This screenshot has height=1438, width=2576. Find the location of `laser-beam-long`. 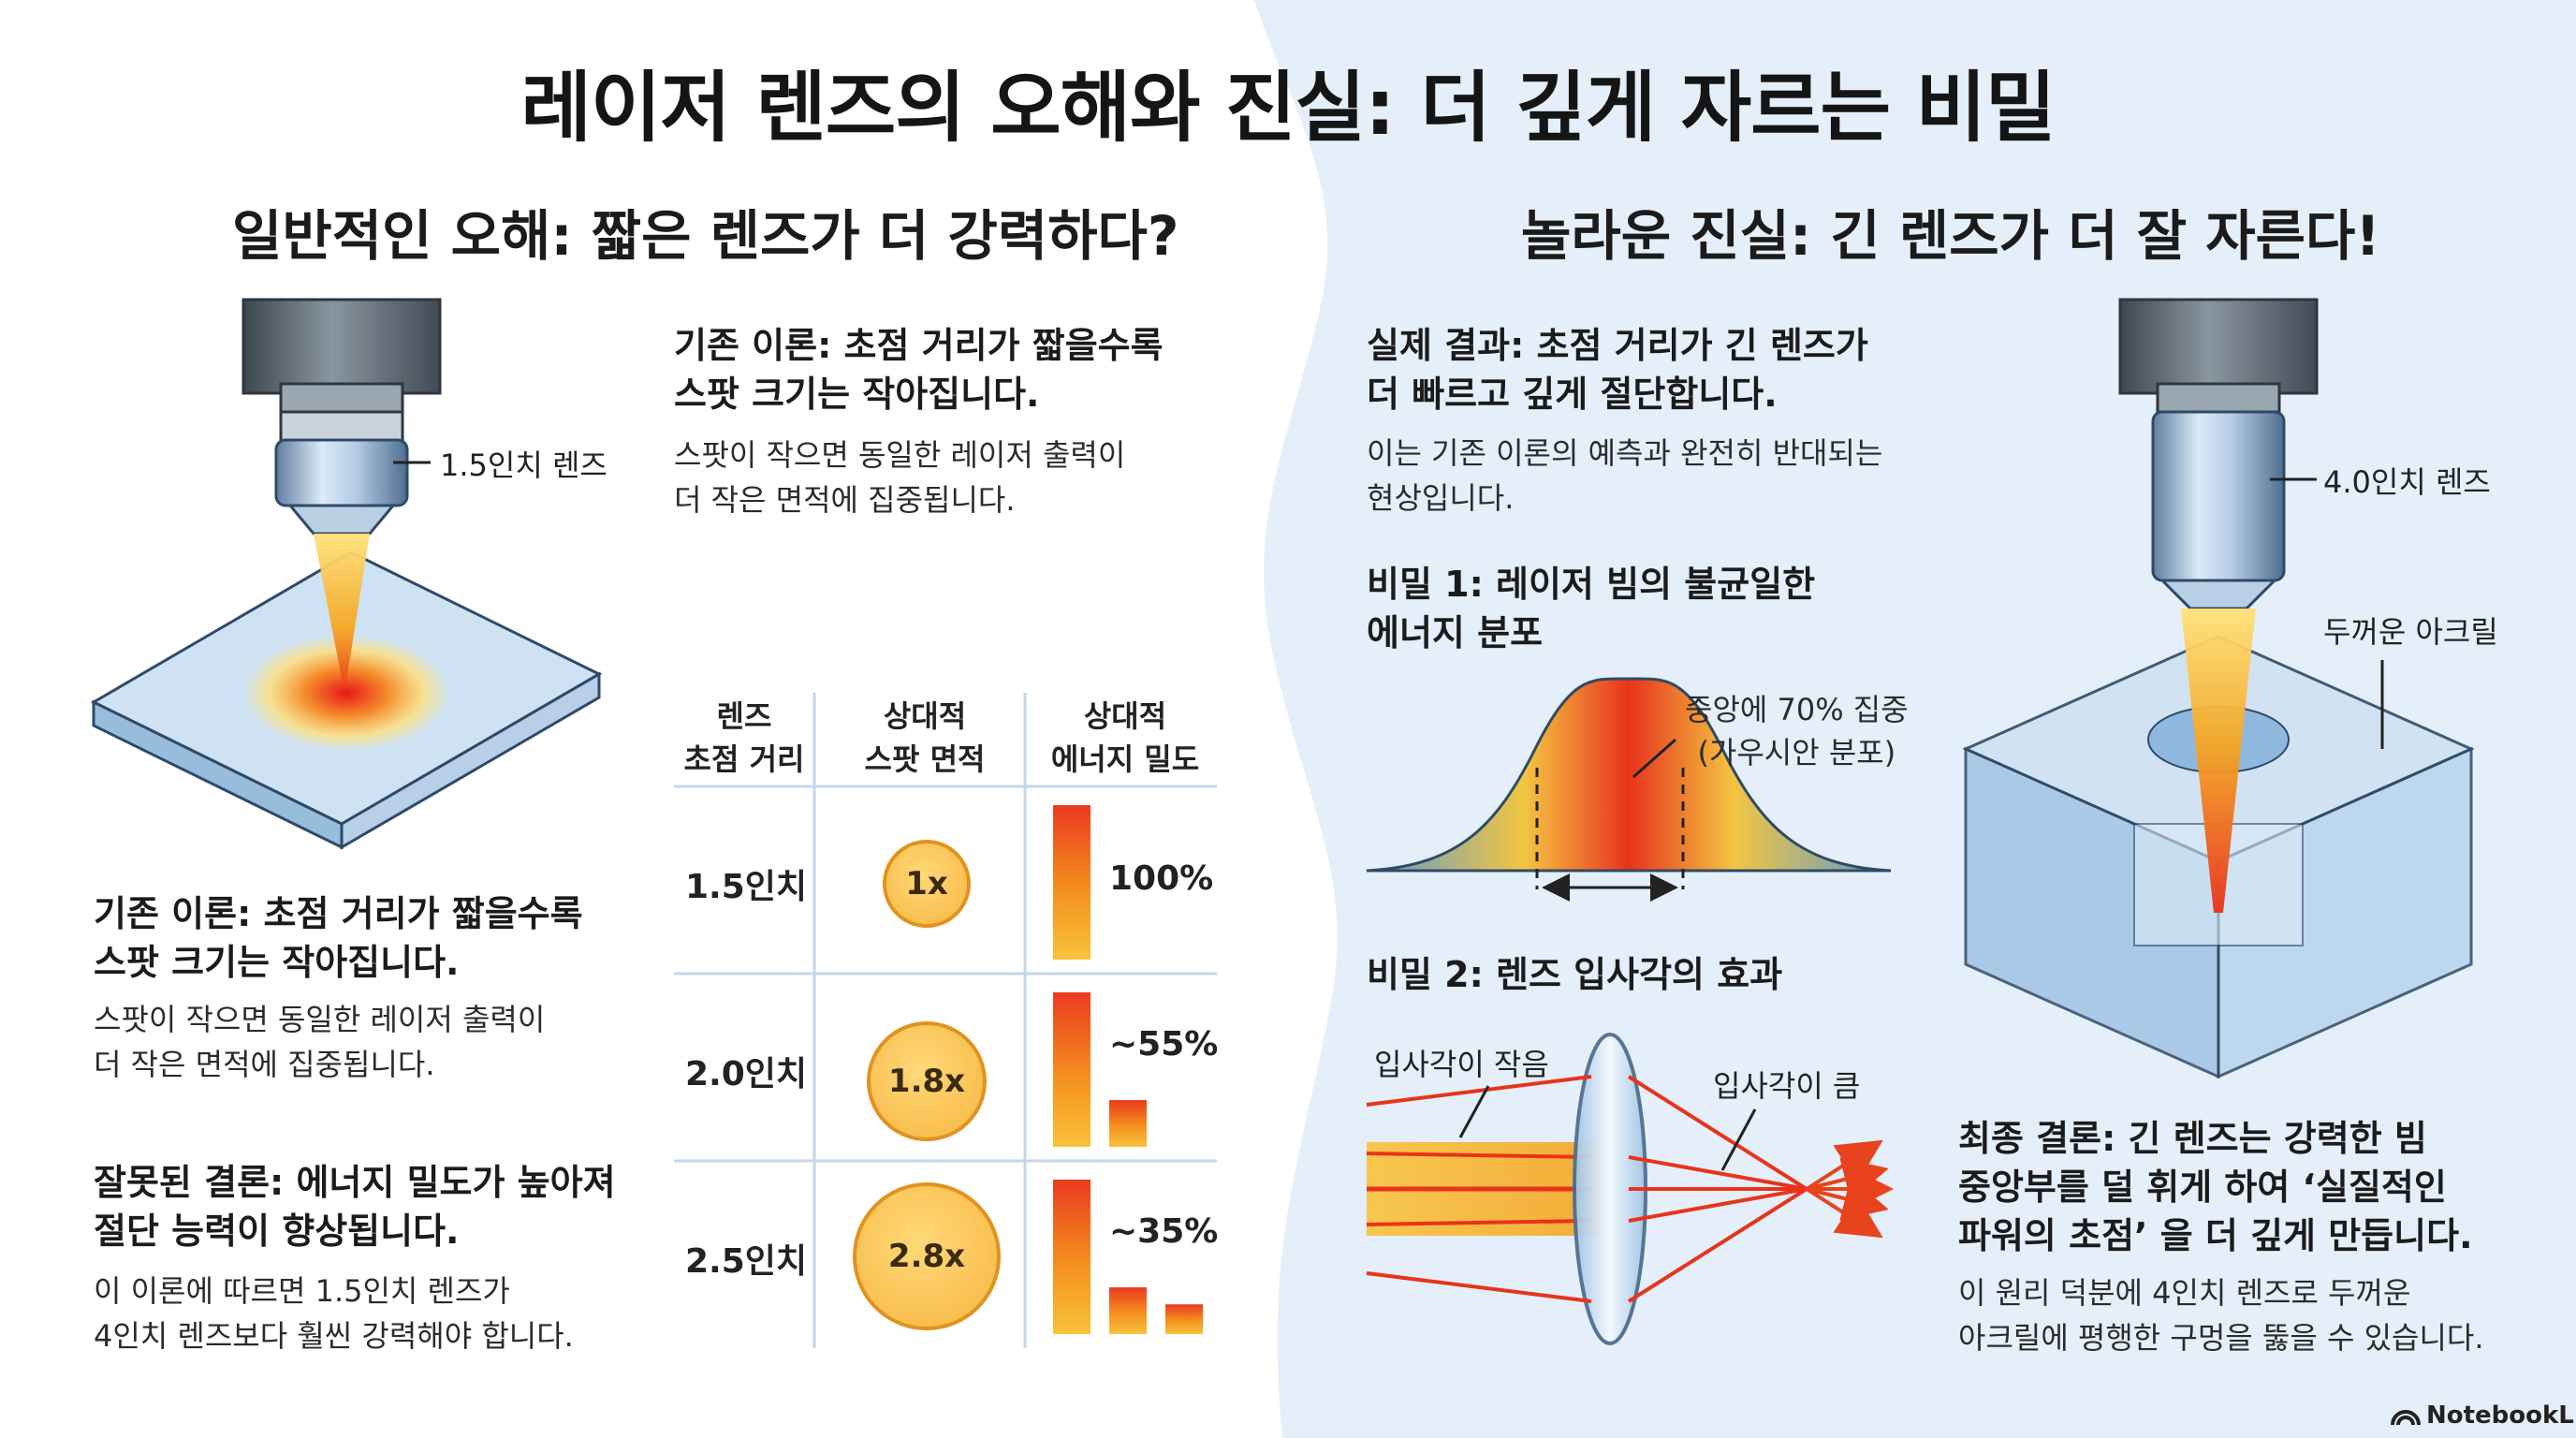

laser-beam-long is located at coordinates (2218, 761).